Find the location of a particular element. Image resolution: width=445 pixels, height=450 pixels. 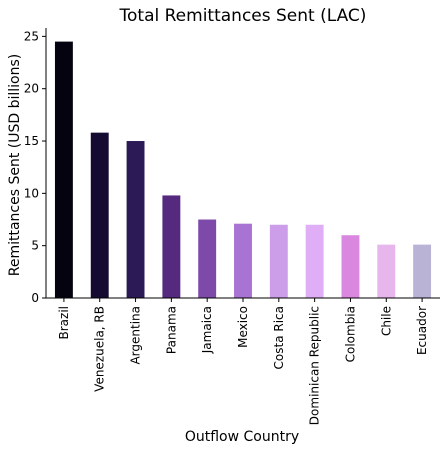

x-tick-label: Argentina is located at coordinates (136, 335).